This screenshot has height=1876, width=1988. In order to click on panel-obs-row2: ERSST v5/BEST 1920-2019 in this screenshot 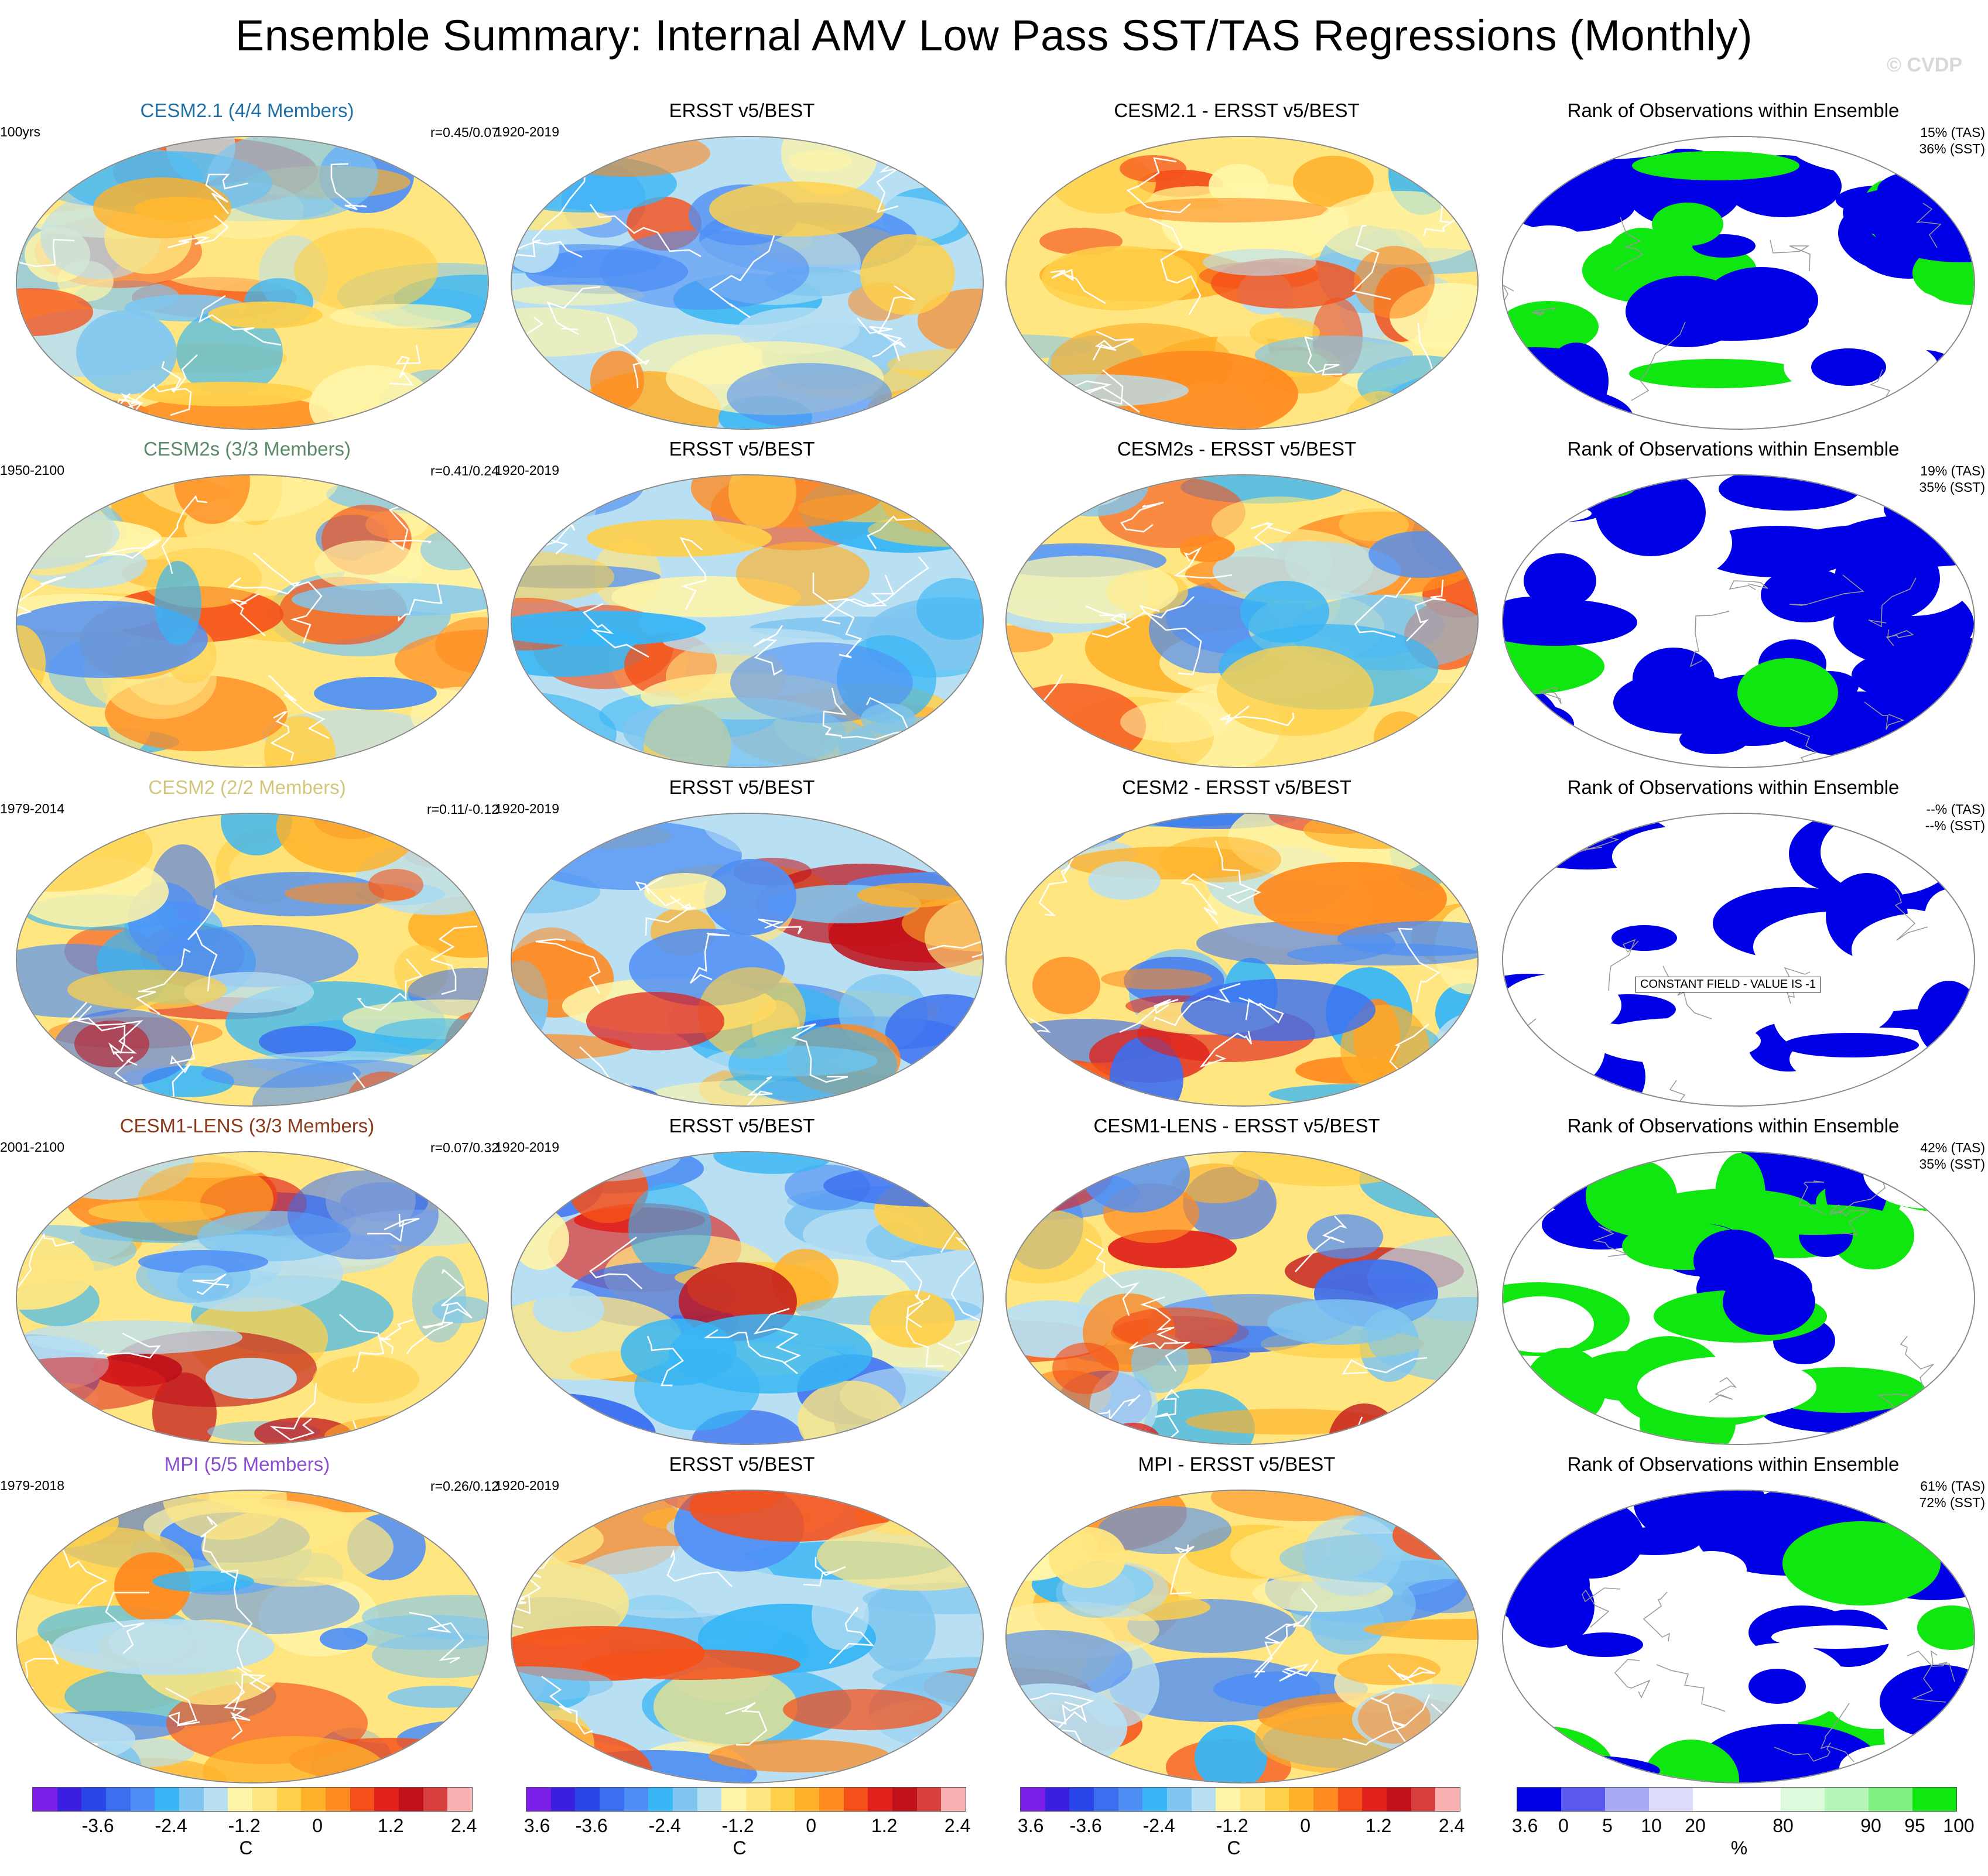, I will do `click(740, 607)`.